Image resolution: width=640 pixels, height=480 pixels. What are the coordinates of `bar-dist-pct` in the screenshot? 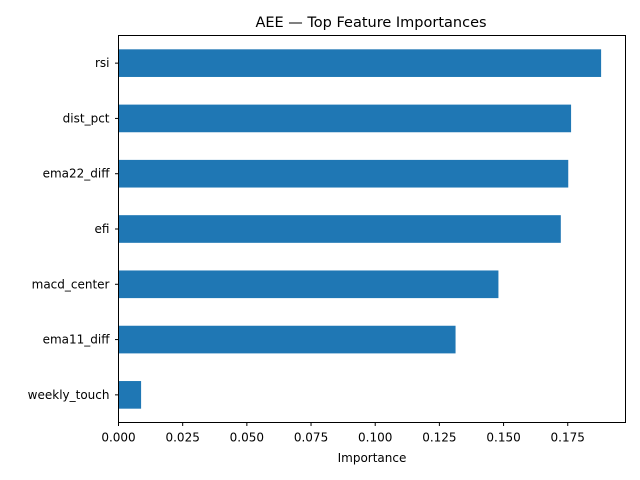 It's located at (345, 118).